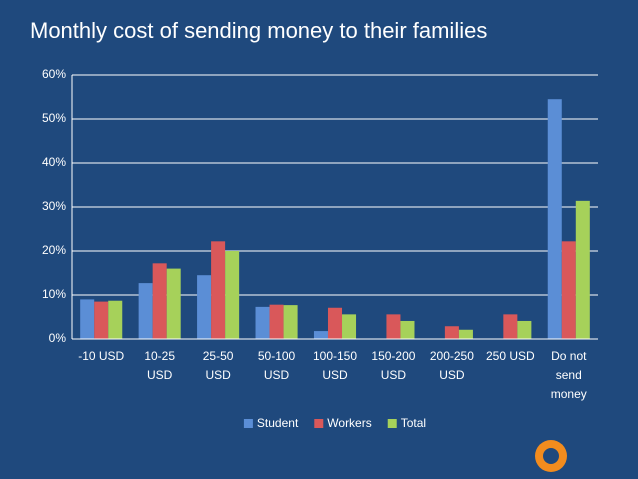 Image resolution: width=638 pixels, height=479 pixels. Describe the element at coordinates (569, 375) in the screenshot. I see `x-tick-label: Do not send money` at that location.